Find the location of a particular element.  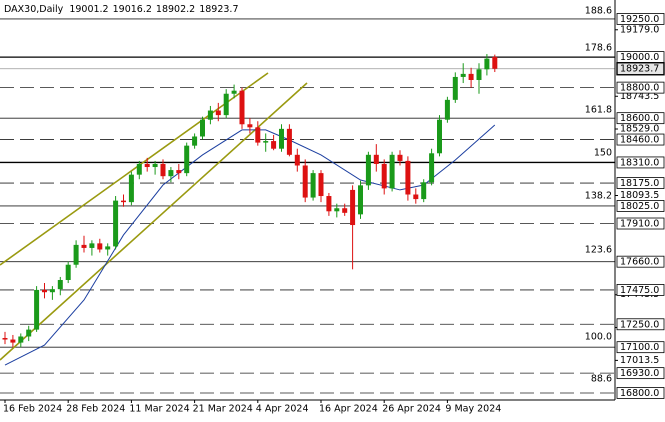

fib-label: 100.0 is located at coordinates (598, 337).